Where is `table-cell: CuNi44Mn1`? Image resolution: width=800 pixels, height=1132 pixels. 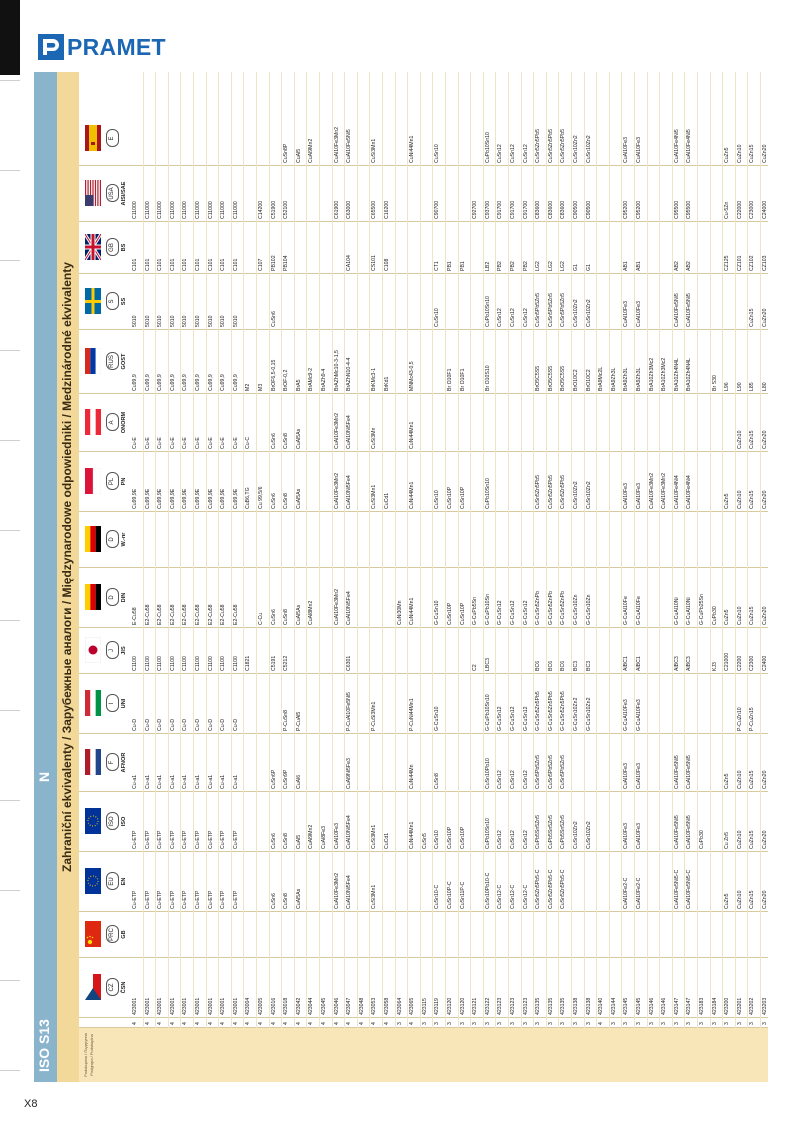
table-cell: CuNi44Mn1 is located at coordinates (412, 835).